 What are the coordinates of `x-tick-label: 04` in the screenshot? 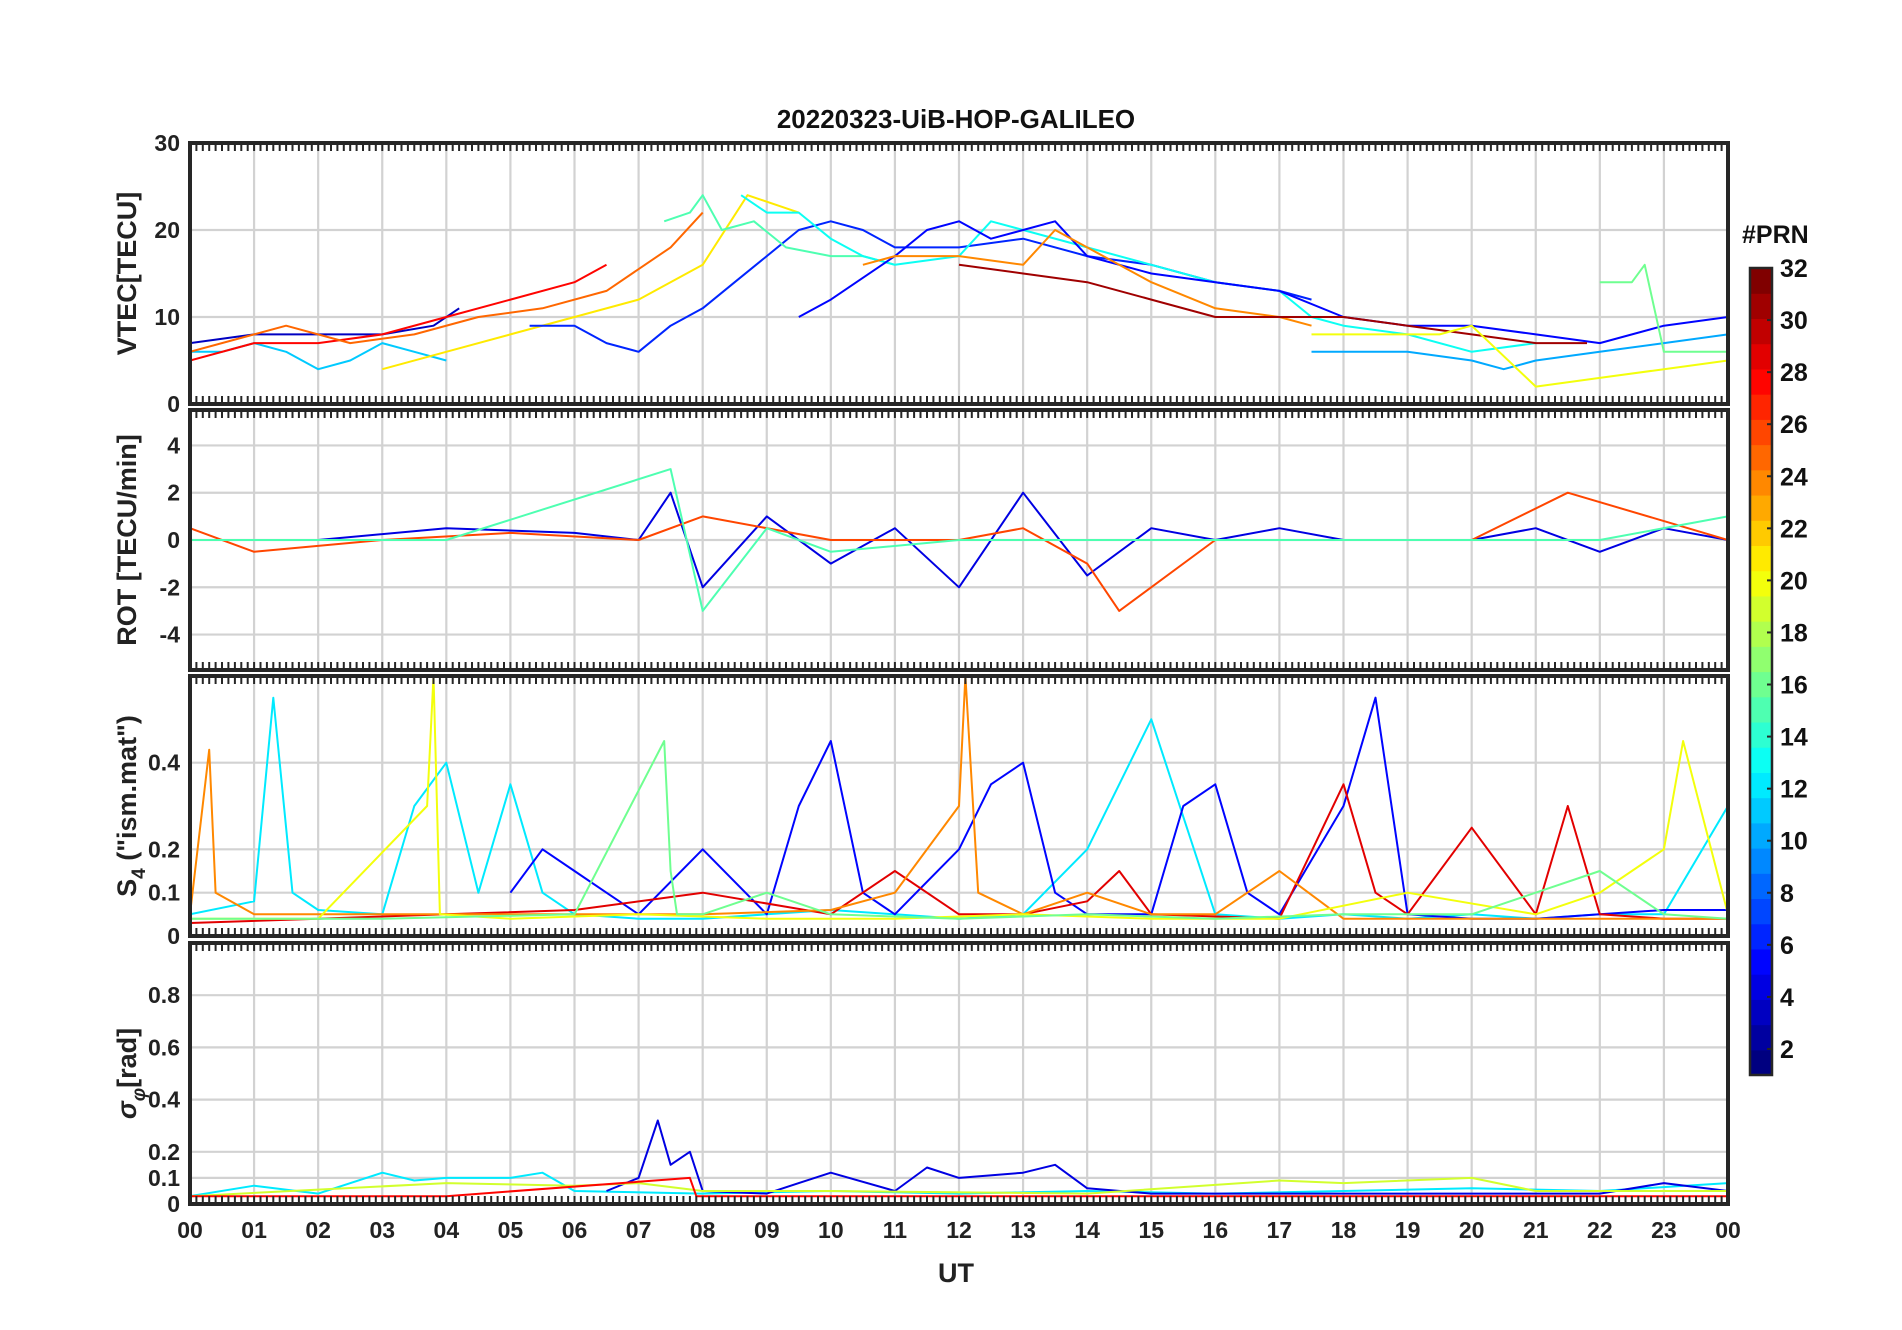 It's located at (447, 1230).